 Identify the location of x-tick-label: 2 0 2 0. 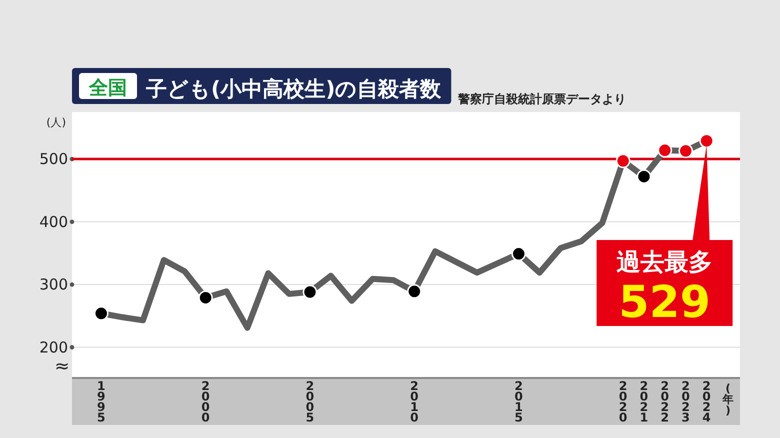
(623, 401).